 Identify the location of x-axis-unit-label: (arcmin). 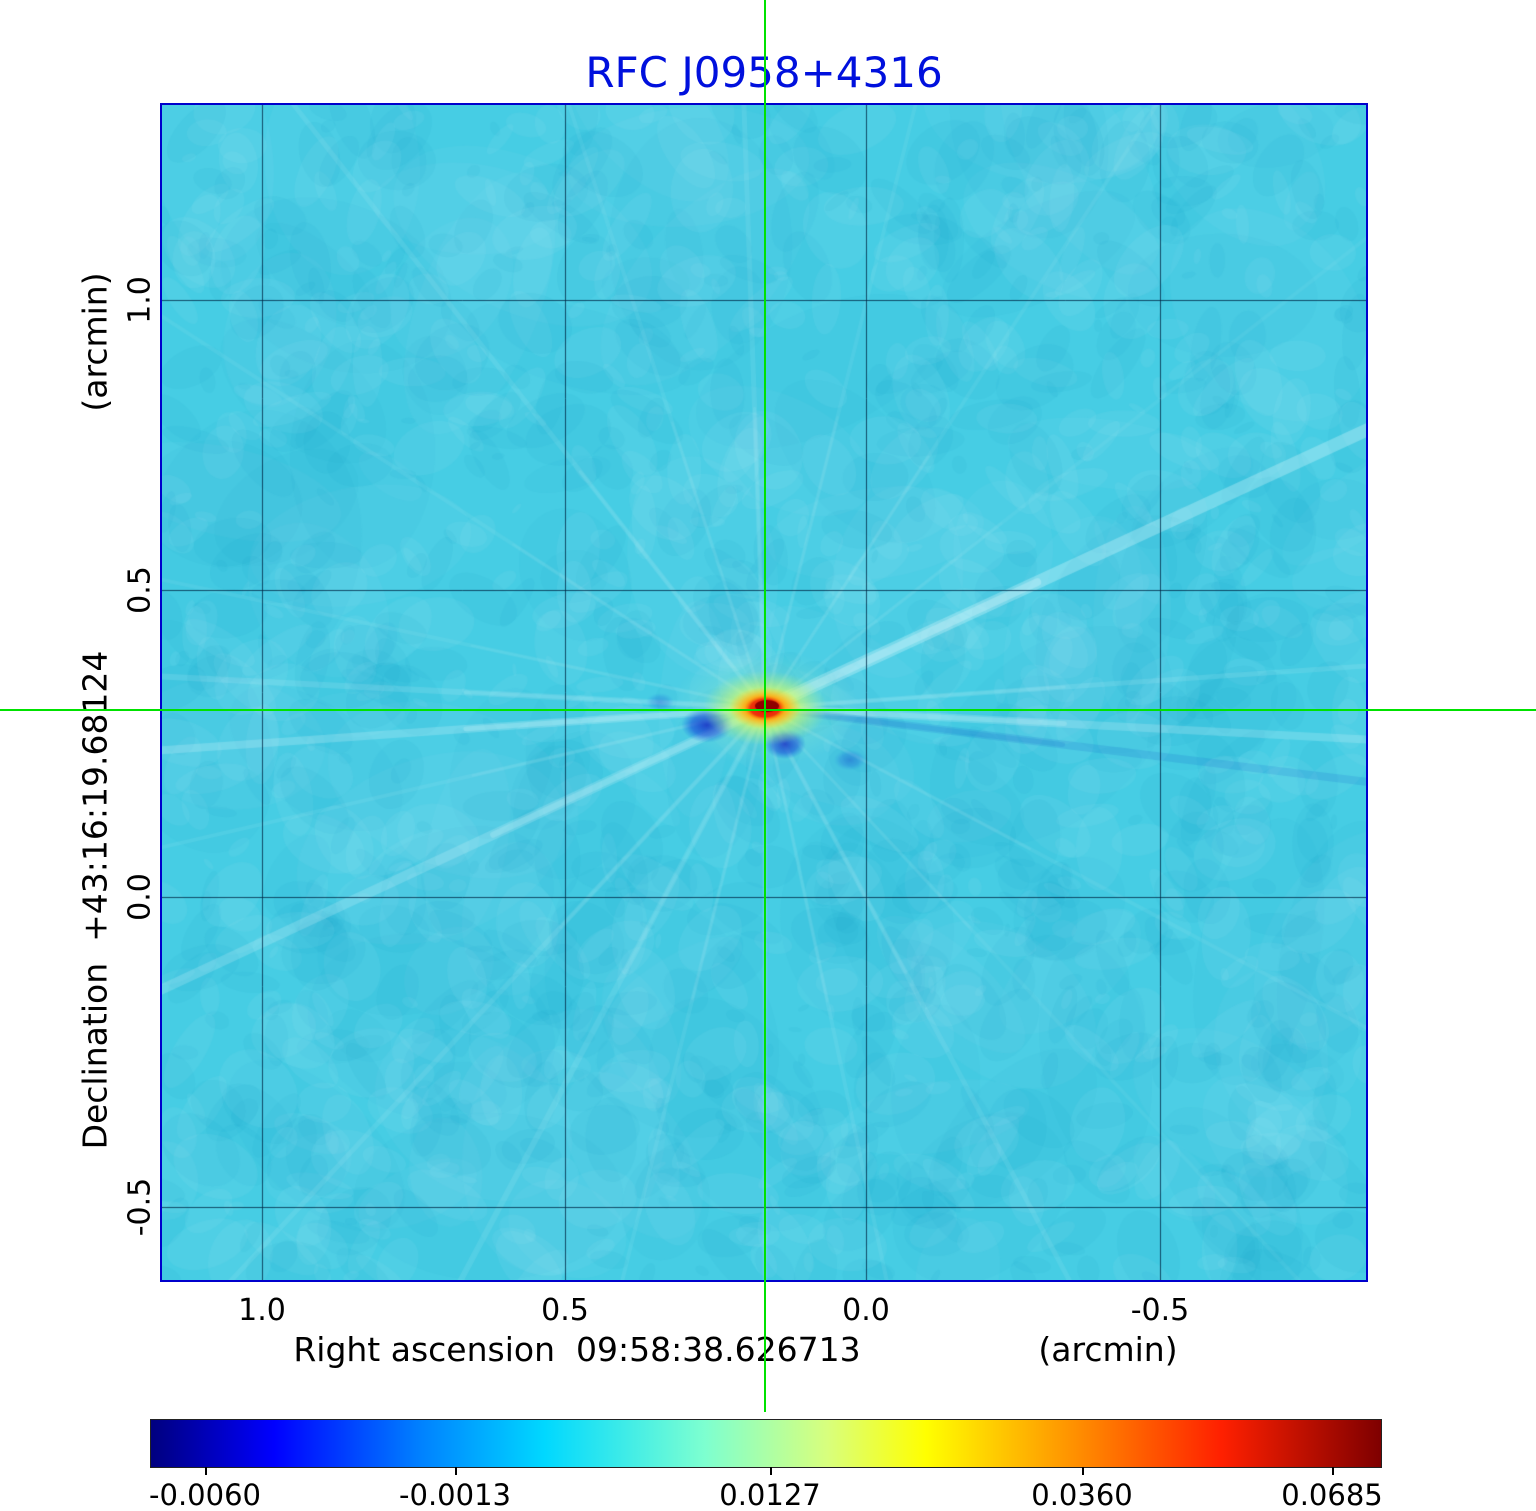
(1108, 1349).